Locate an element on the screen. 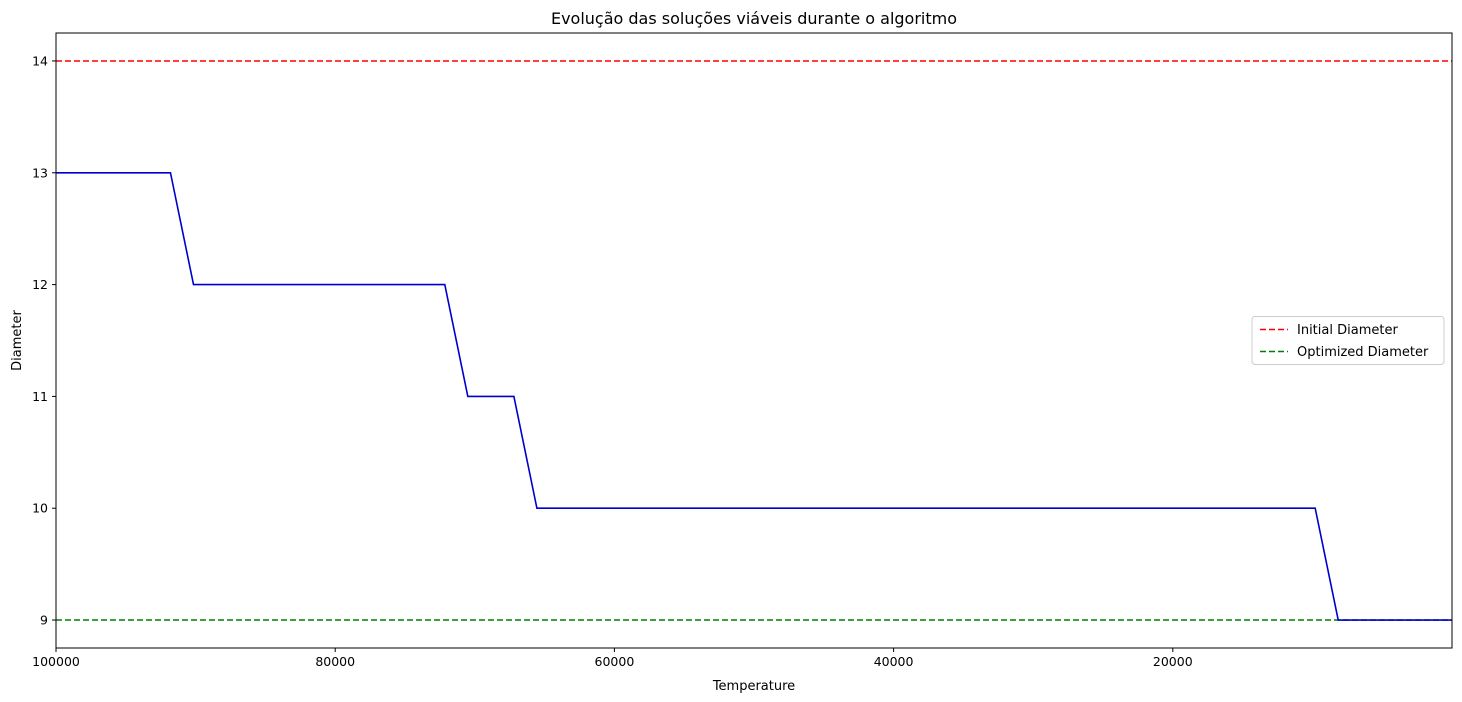  y-tick-label: 12 is located at coordinates (40, 284).